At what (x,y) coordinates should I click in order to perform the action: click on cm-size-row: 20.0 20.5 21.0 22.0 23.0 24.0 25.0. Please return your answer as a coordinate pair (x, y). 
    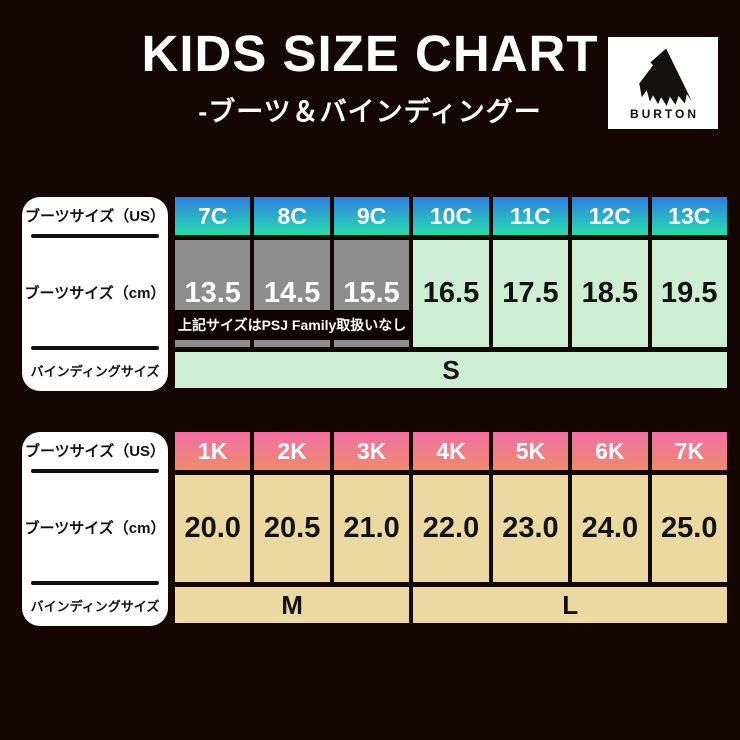
    Looking at the image, I should click on (451, 528).